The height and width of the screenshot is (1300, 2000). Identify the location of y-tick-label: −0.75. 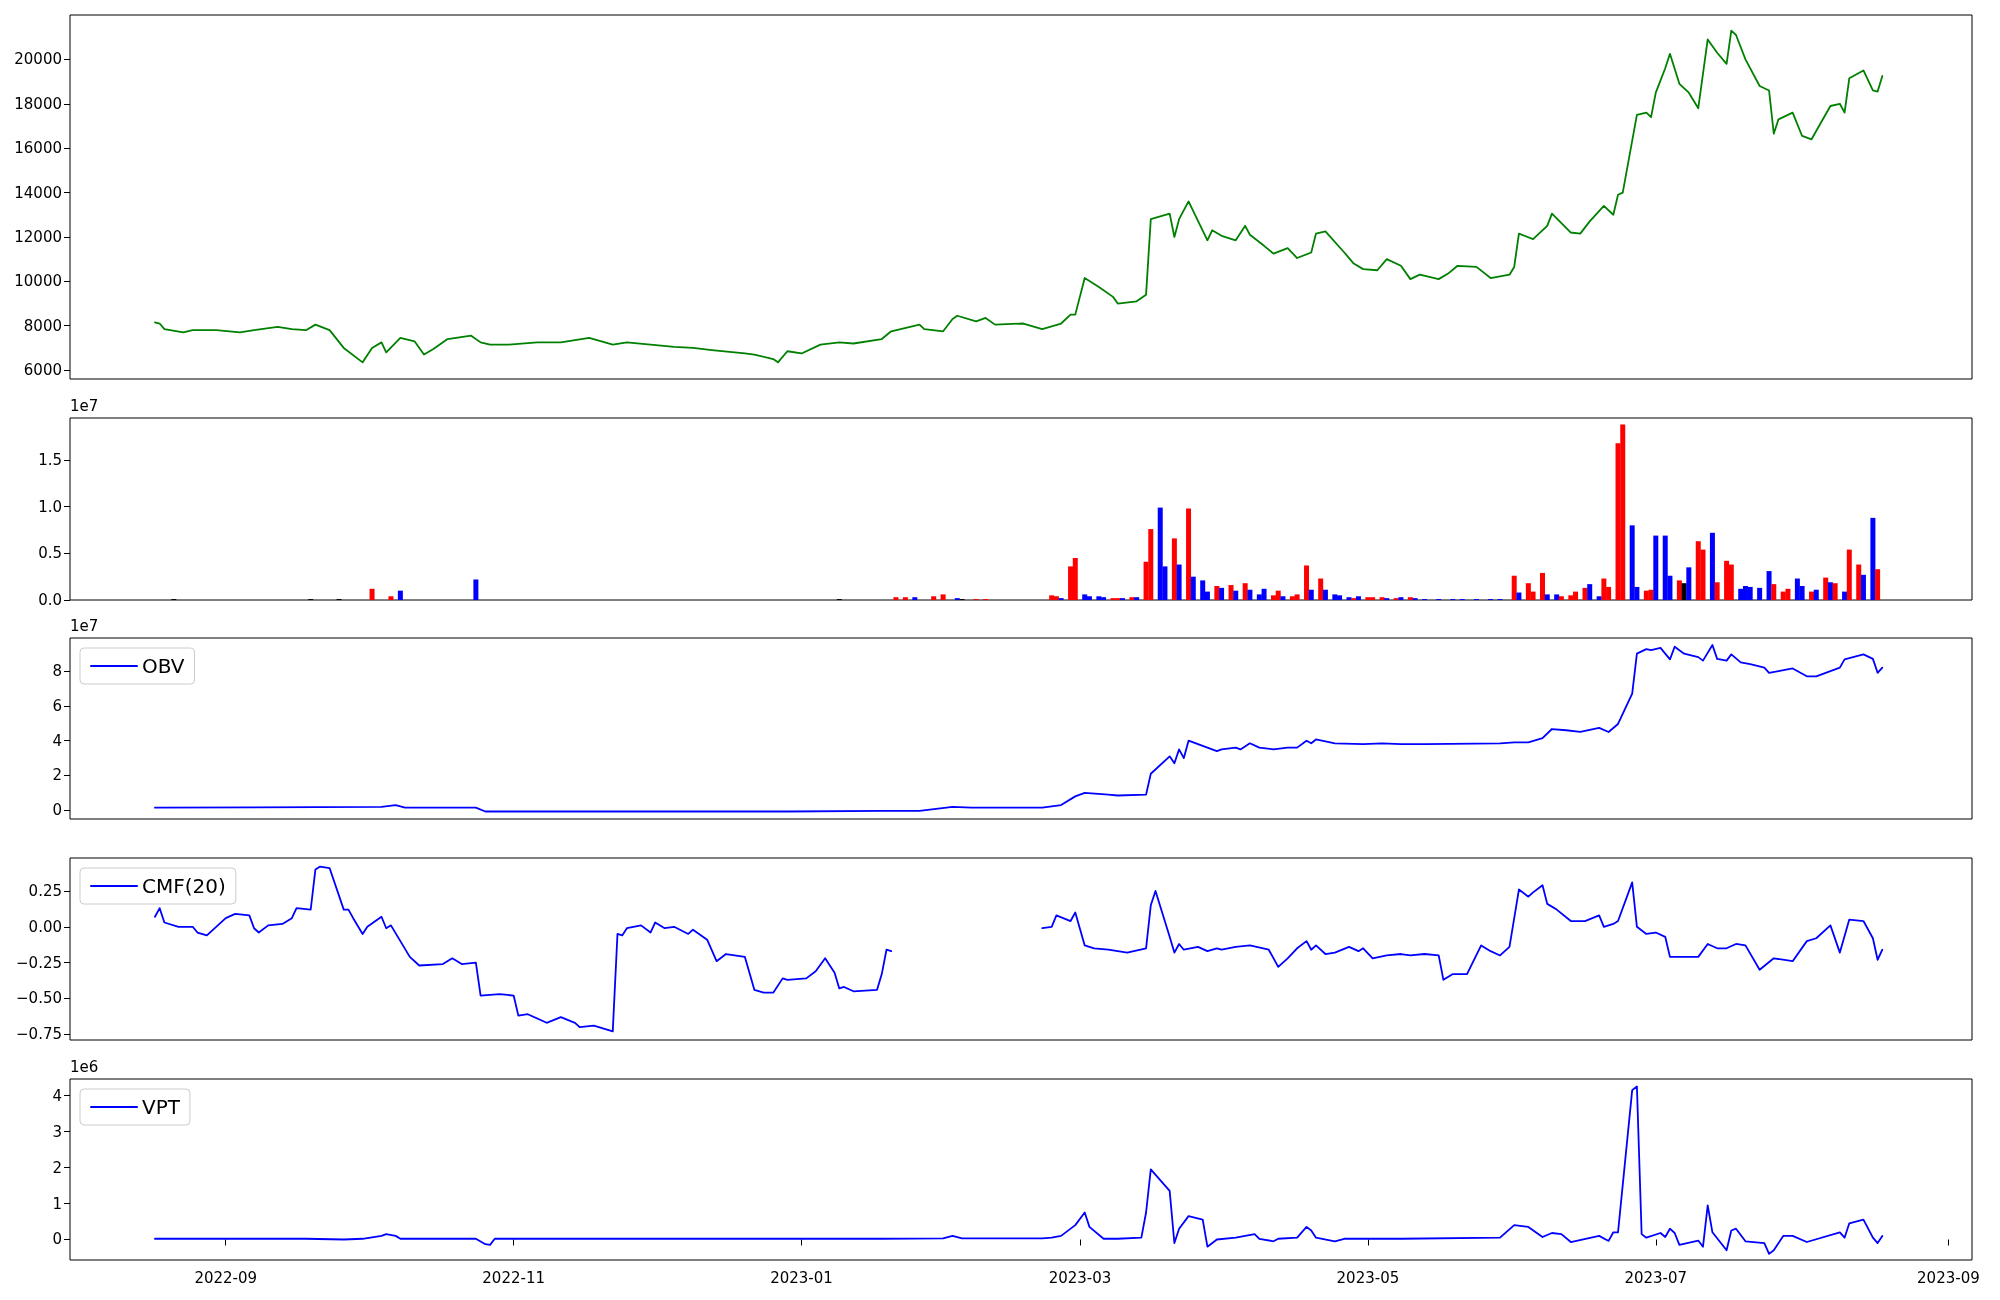
(39, 1034).